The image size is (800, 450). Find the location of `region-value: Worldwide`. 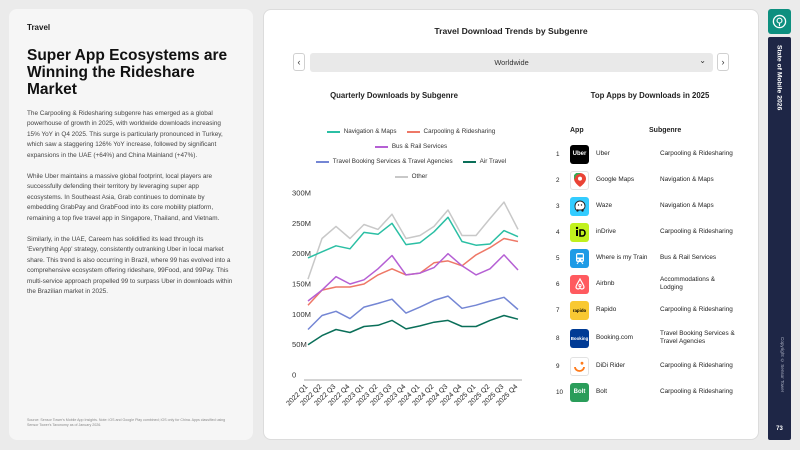

region-value: Worldwide is located at coordinates (511, 62).